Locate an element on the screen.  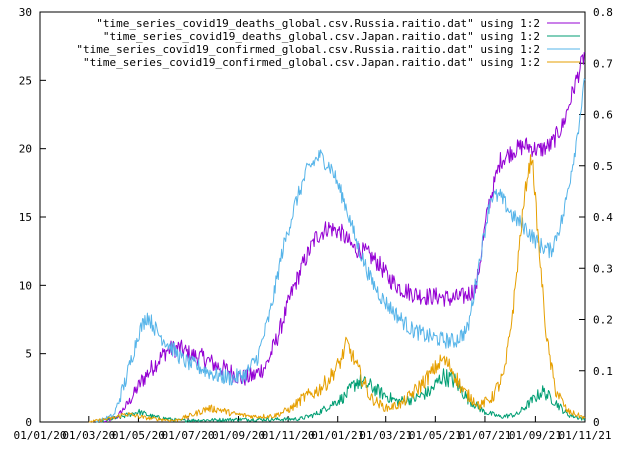
x-tick-label: 01/07/21 is located at coordinates (484, 435).